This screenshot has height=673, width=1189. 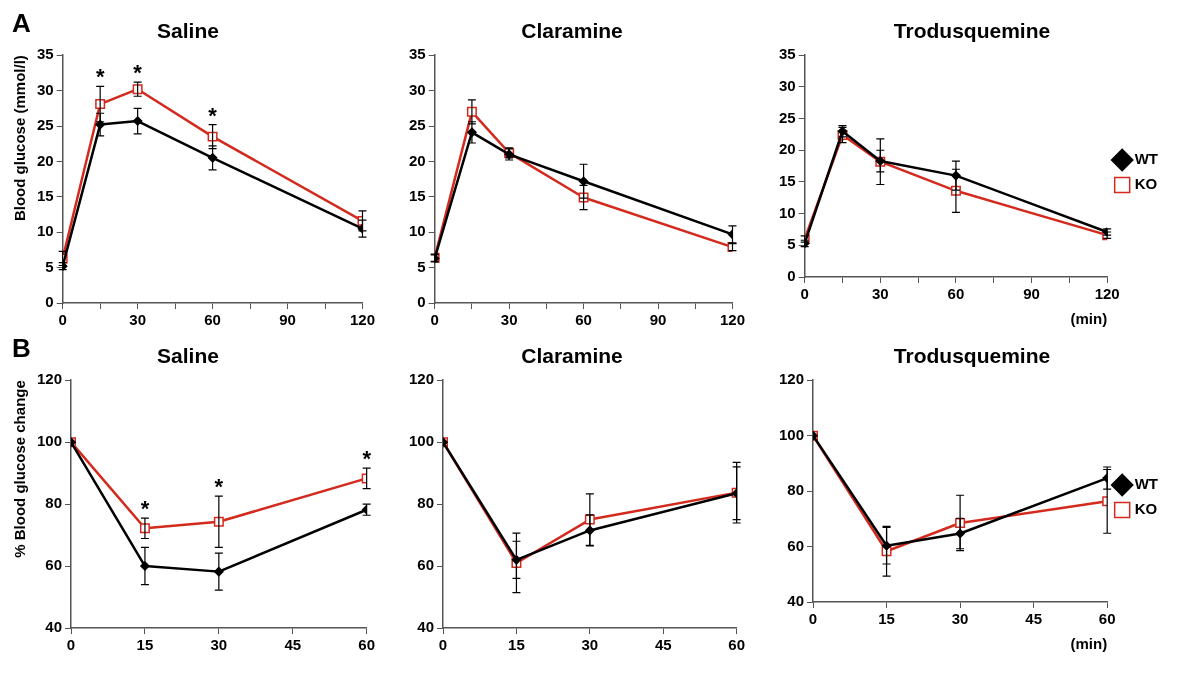 I want to click on y-tick-label: 0, so click(x=791, y=276).